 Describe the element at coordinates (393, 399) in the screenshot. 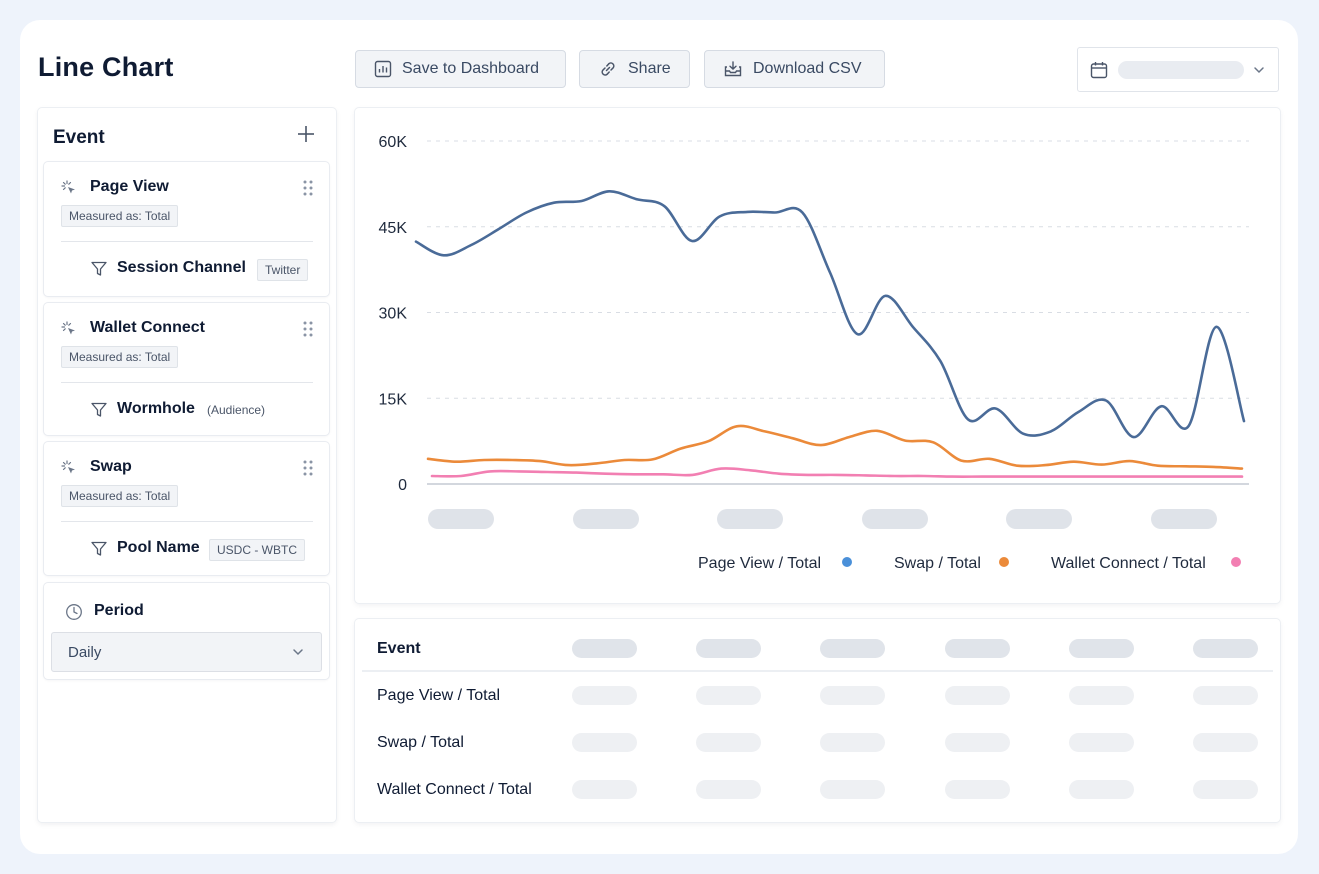

I see `y-tick-label: 15K` at that location.